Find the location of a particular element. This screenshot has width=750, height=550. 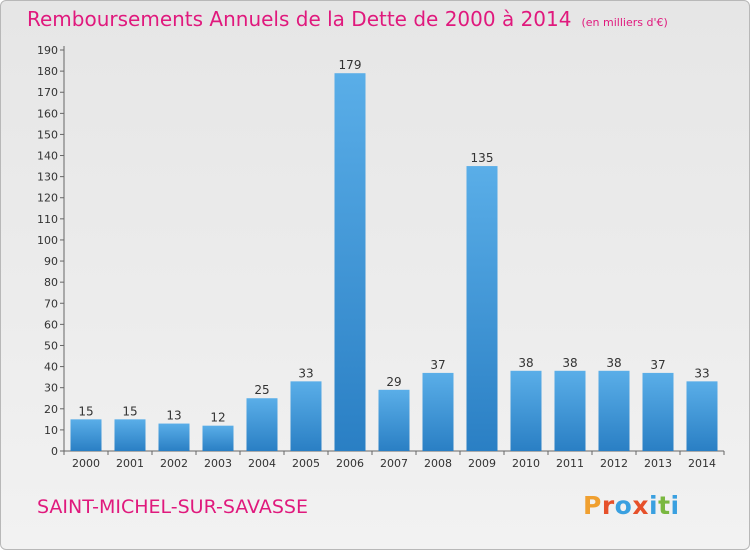

y-tick-label: 180 is located at coordinates (47, 71).